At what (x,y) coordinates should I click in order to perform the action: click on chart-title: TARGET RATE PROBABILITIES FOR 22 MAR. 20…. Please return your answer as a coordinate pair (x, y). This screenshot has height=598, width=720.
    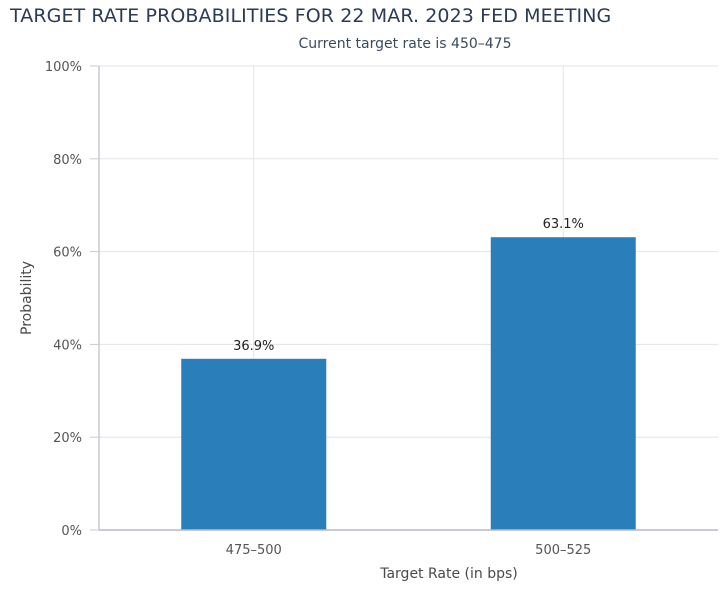
    Looking at the image, I should click on (311, 16).